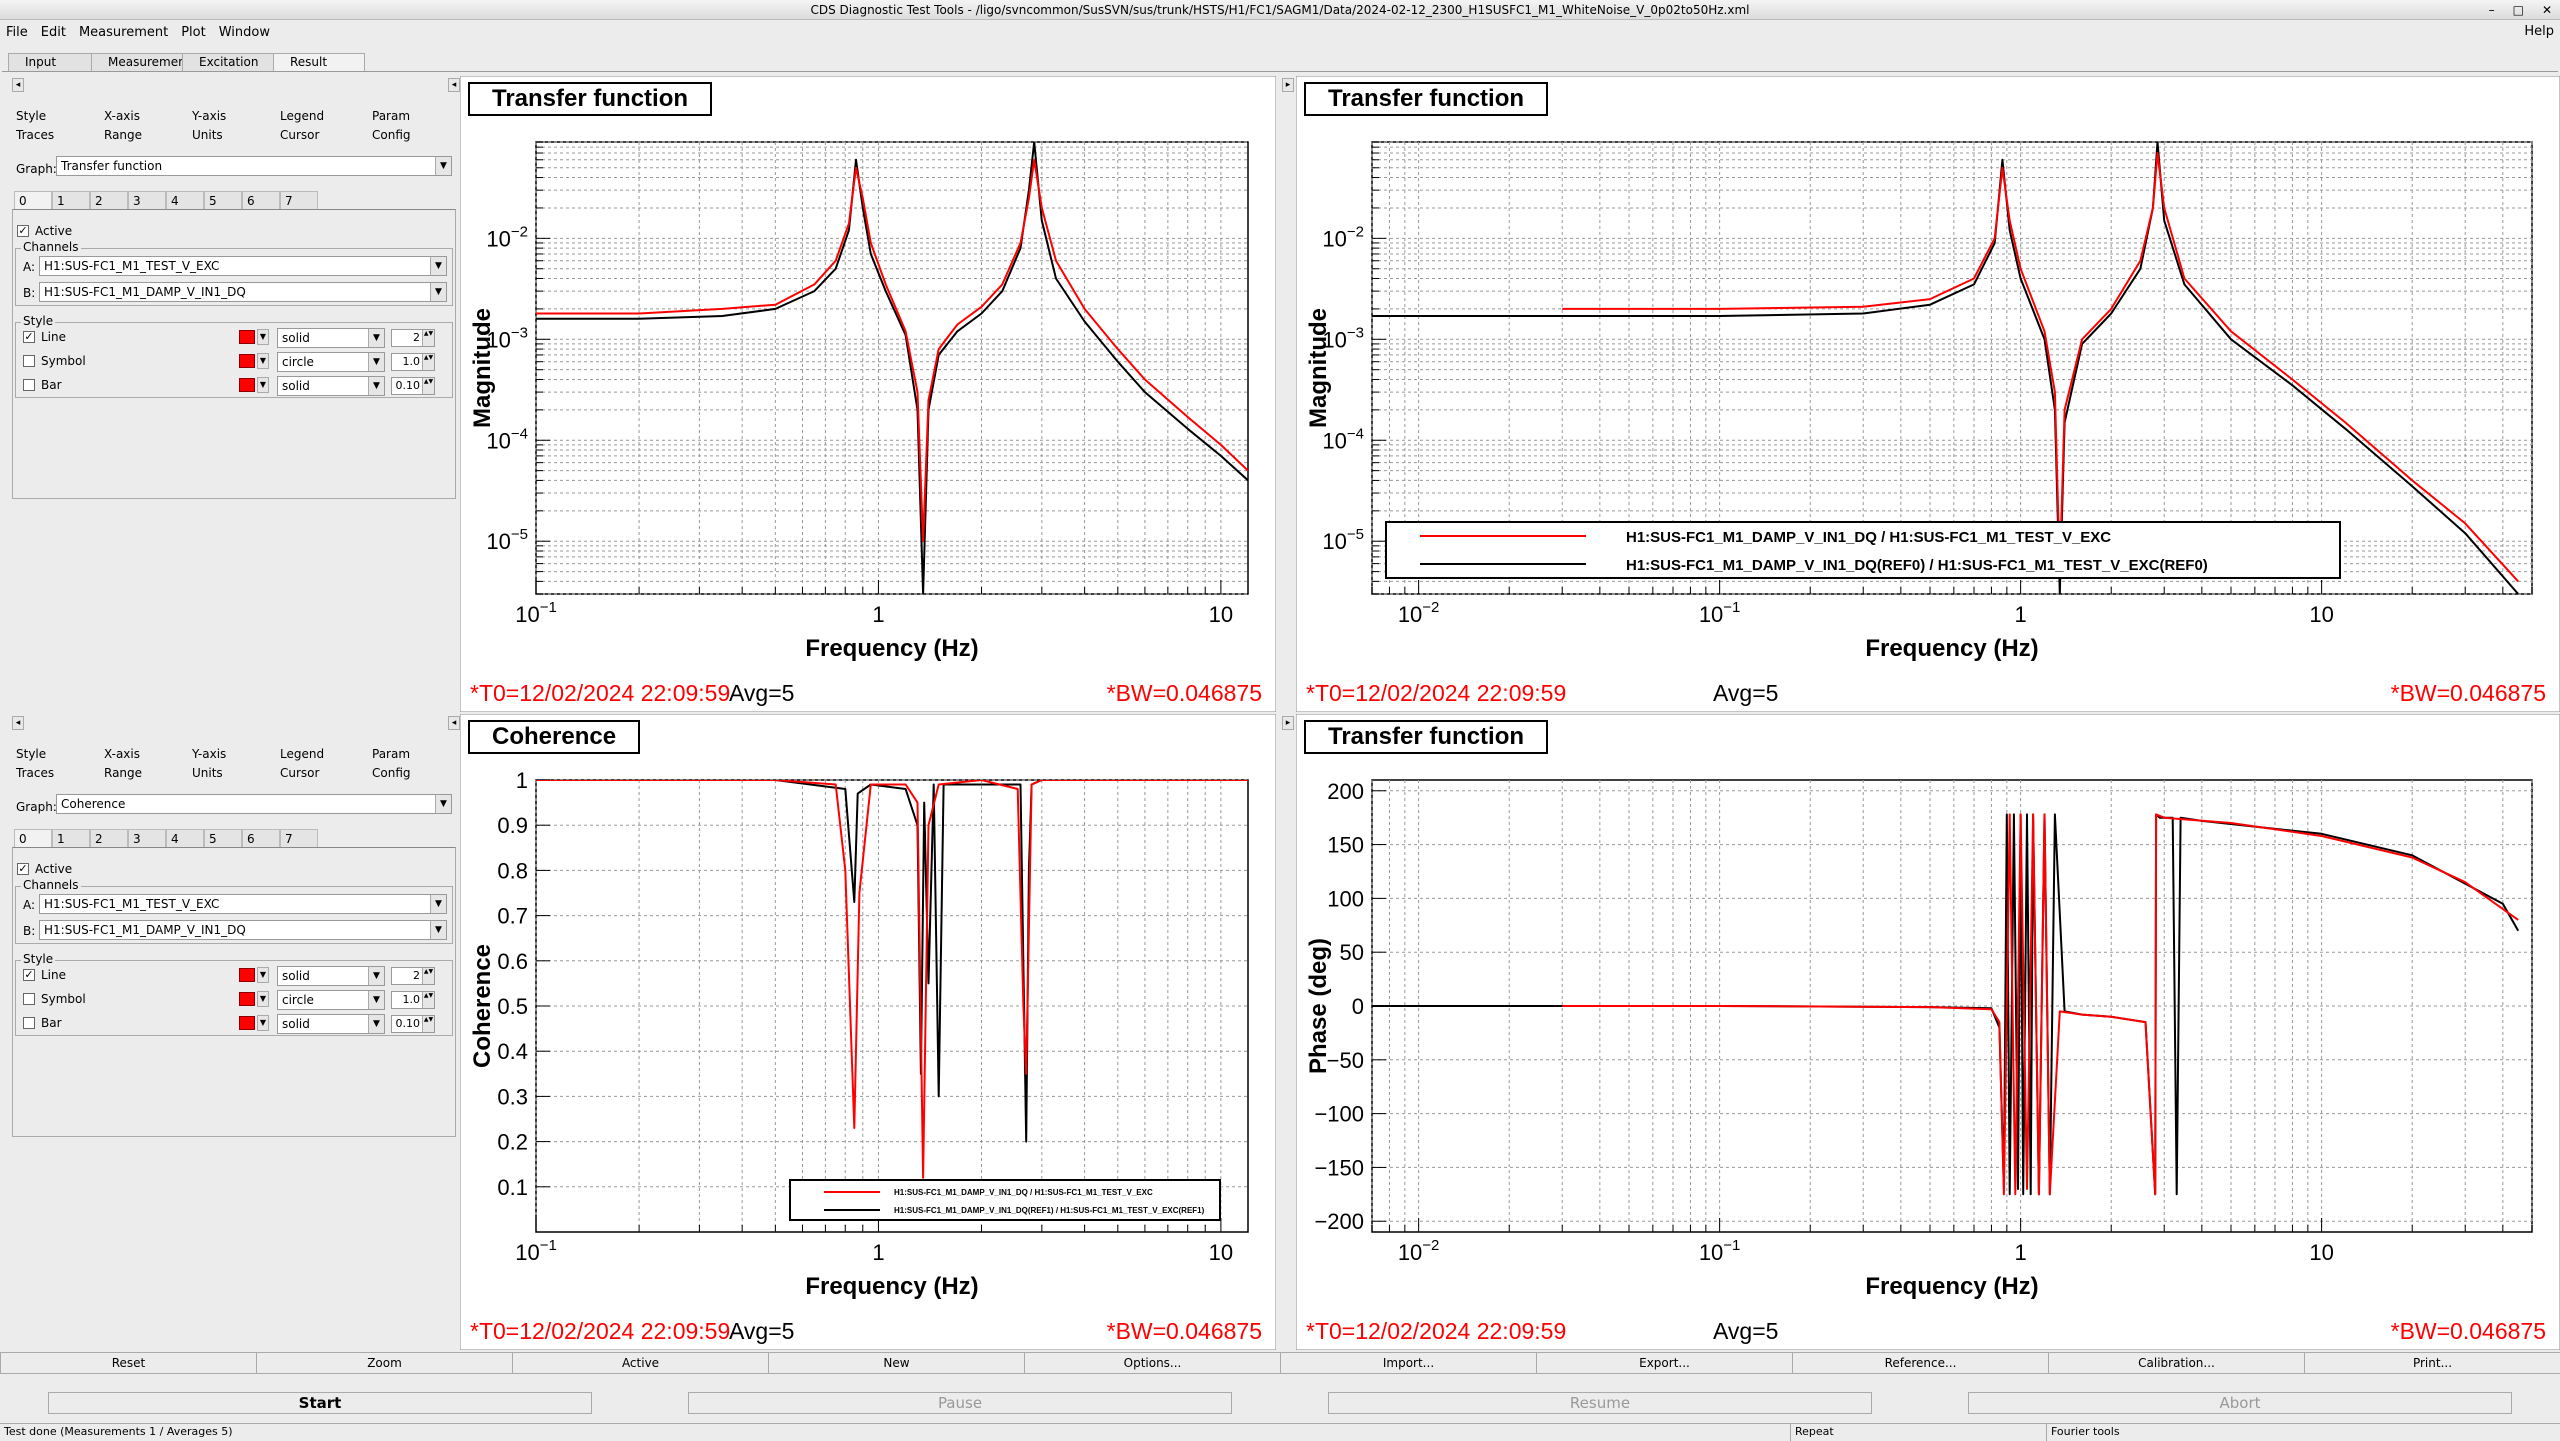 This screenshot has width=2560, height=1441. Describe the element at coordinates (17, 32) in the screenshot. I see `menu-file: File` at that location.